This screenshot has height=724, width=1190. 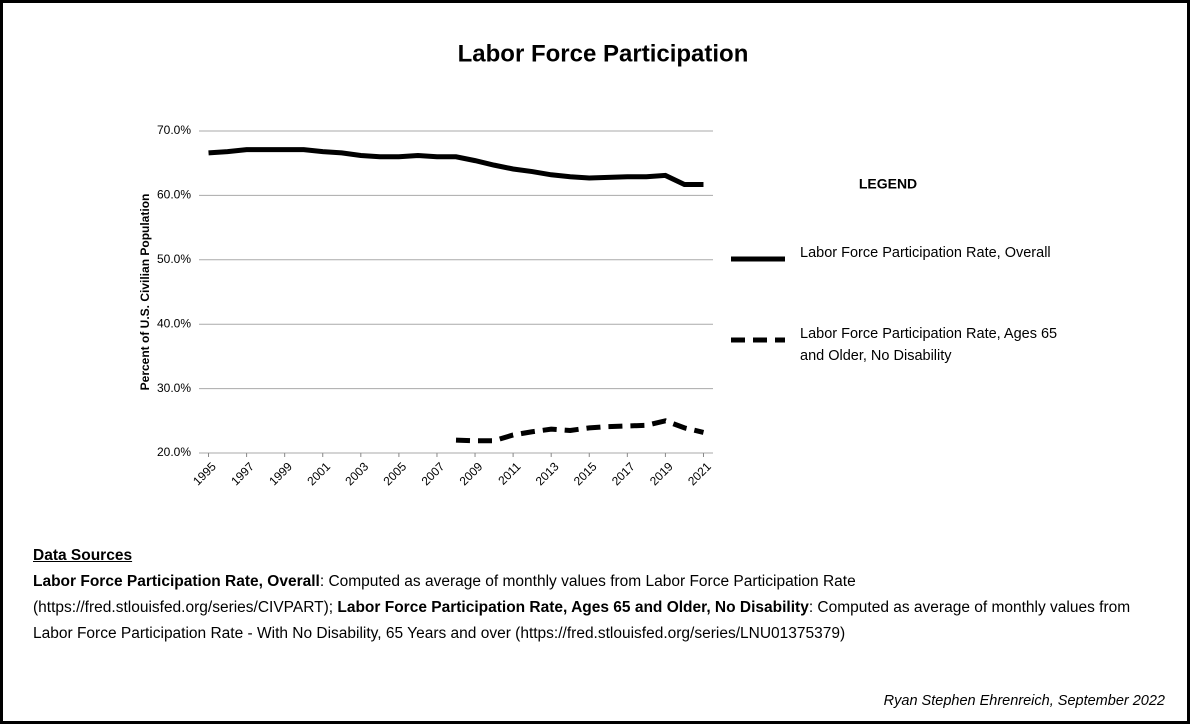 What do you see at coordinates (661, 473) in the screenshot?
I see `x-tick-label: 2019` at bounding box center [661, 473].